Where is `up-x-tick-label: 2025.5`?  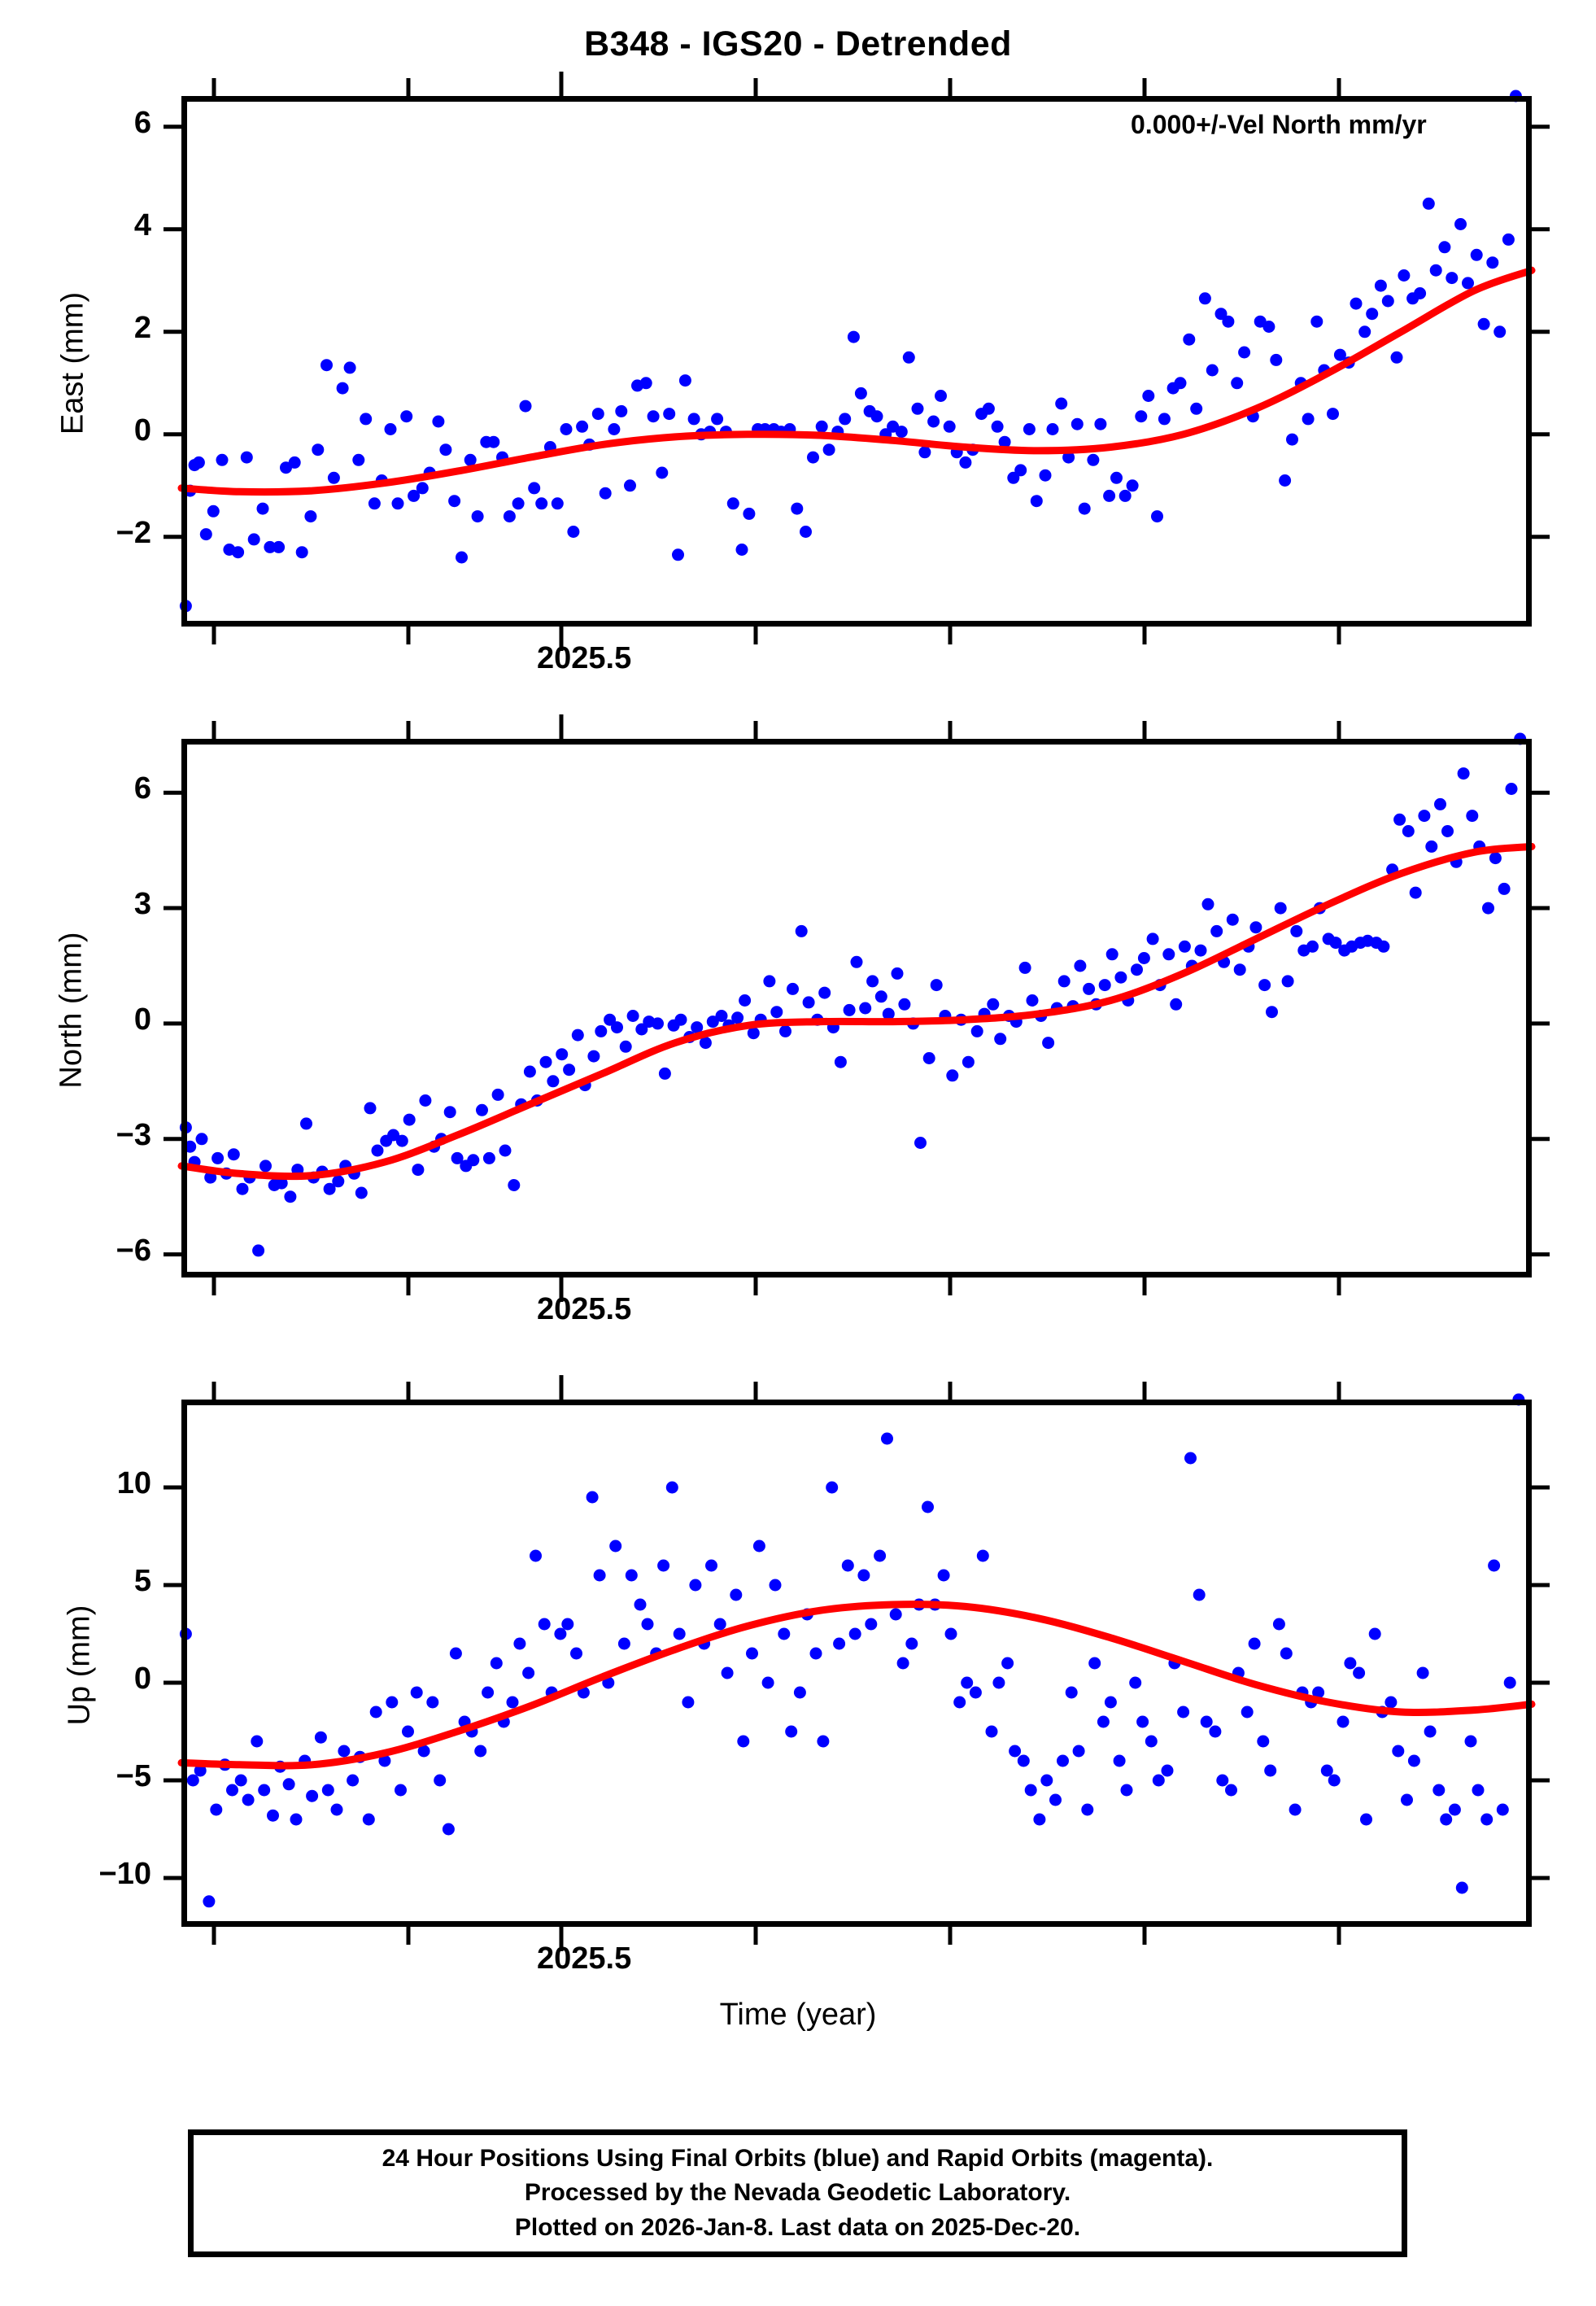 up-x-tick-label: 2025.5 is located at coordinates (584, 1958).